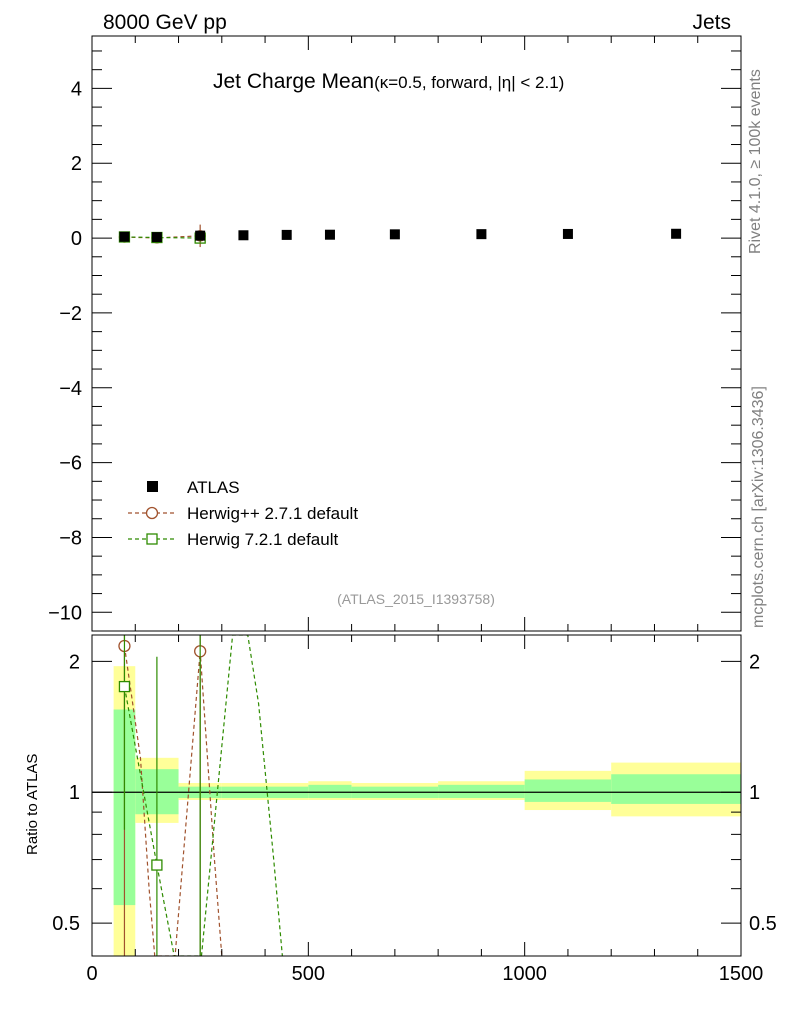 This screenshot has width=786, height=1024. Describe the element at coordinates (754, 793) in the screenshot. I see `ratio-y-tick-label-right: 1` at that location.